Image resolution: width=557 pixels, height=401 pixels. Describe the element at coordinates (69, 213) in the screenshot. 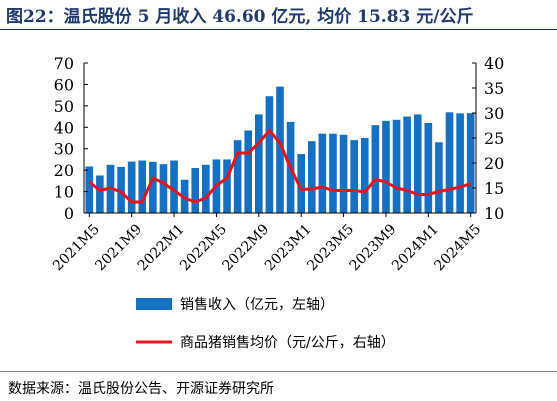

I see `left-tick-label: 0` at that location.